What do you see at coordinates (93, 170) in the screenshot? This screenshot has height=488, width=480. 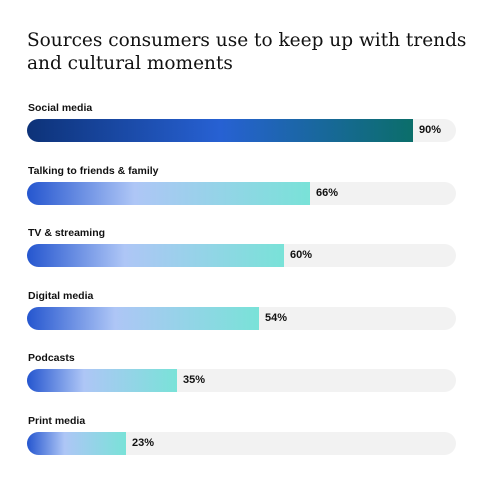 I see `category-label: Talking to friends & family` at bounding box center [93, 170].